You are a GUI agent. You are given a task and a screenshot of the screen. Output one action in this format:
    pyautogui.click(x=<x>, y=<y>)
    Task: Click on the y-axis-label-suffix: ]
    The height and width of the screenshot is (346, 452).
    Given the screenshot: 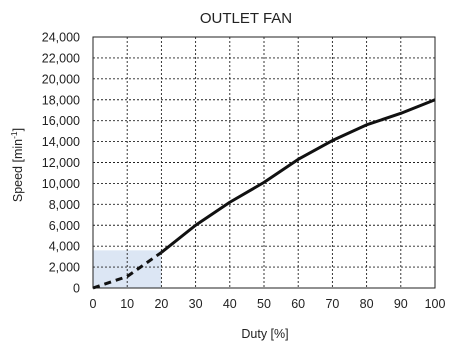 What is the action you would take?
    pyautogui.click(x=18, y=129)
    